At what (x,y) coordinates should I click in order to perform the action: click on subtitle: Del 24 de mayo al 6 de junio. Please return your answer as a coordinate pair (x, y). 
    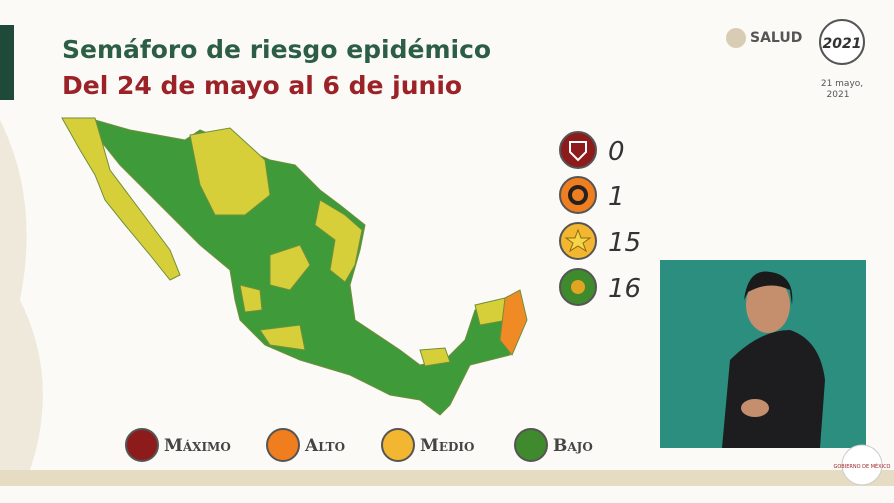
    Looking at the image, I should click on (262, 85).